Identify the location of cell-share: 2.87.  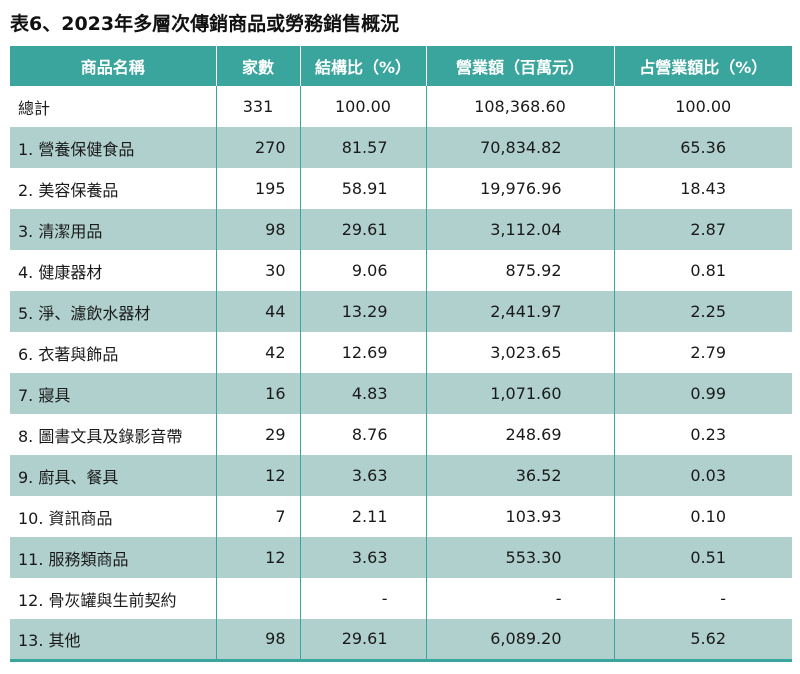
(702, 229).